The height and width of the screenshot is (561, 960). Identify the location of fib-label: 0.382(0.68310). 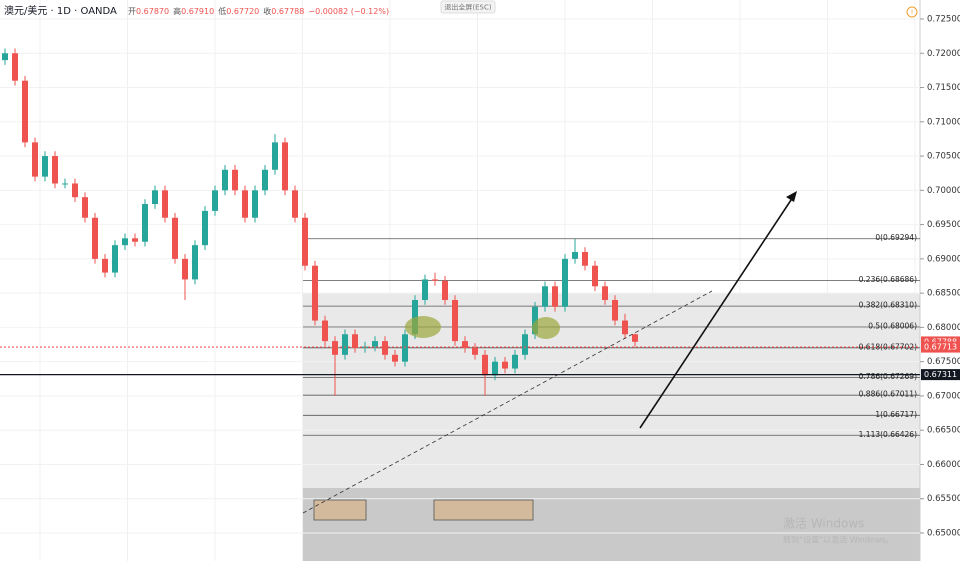
(888, 305).